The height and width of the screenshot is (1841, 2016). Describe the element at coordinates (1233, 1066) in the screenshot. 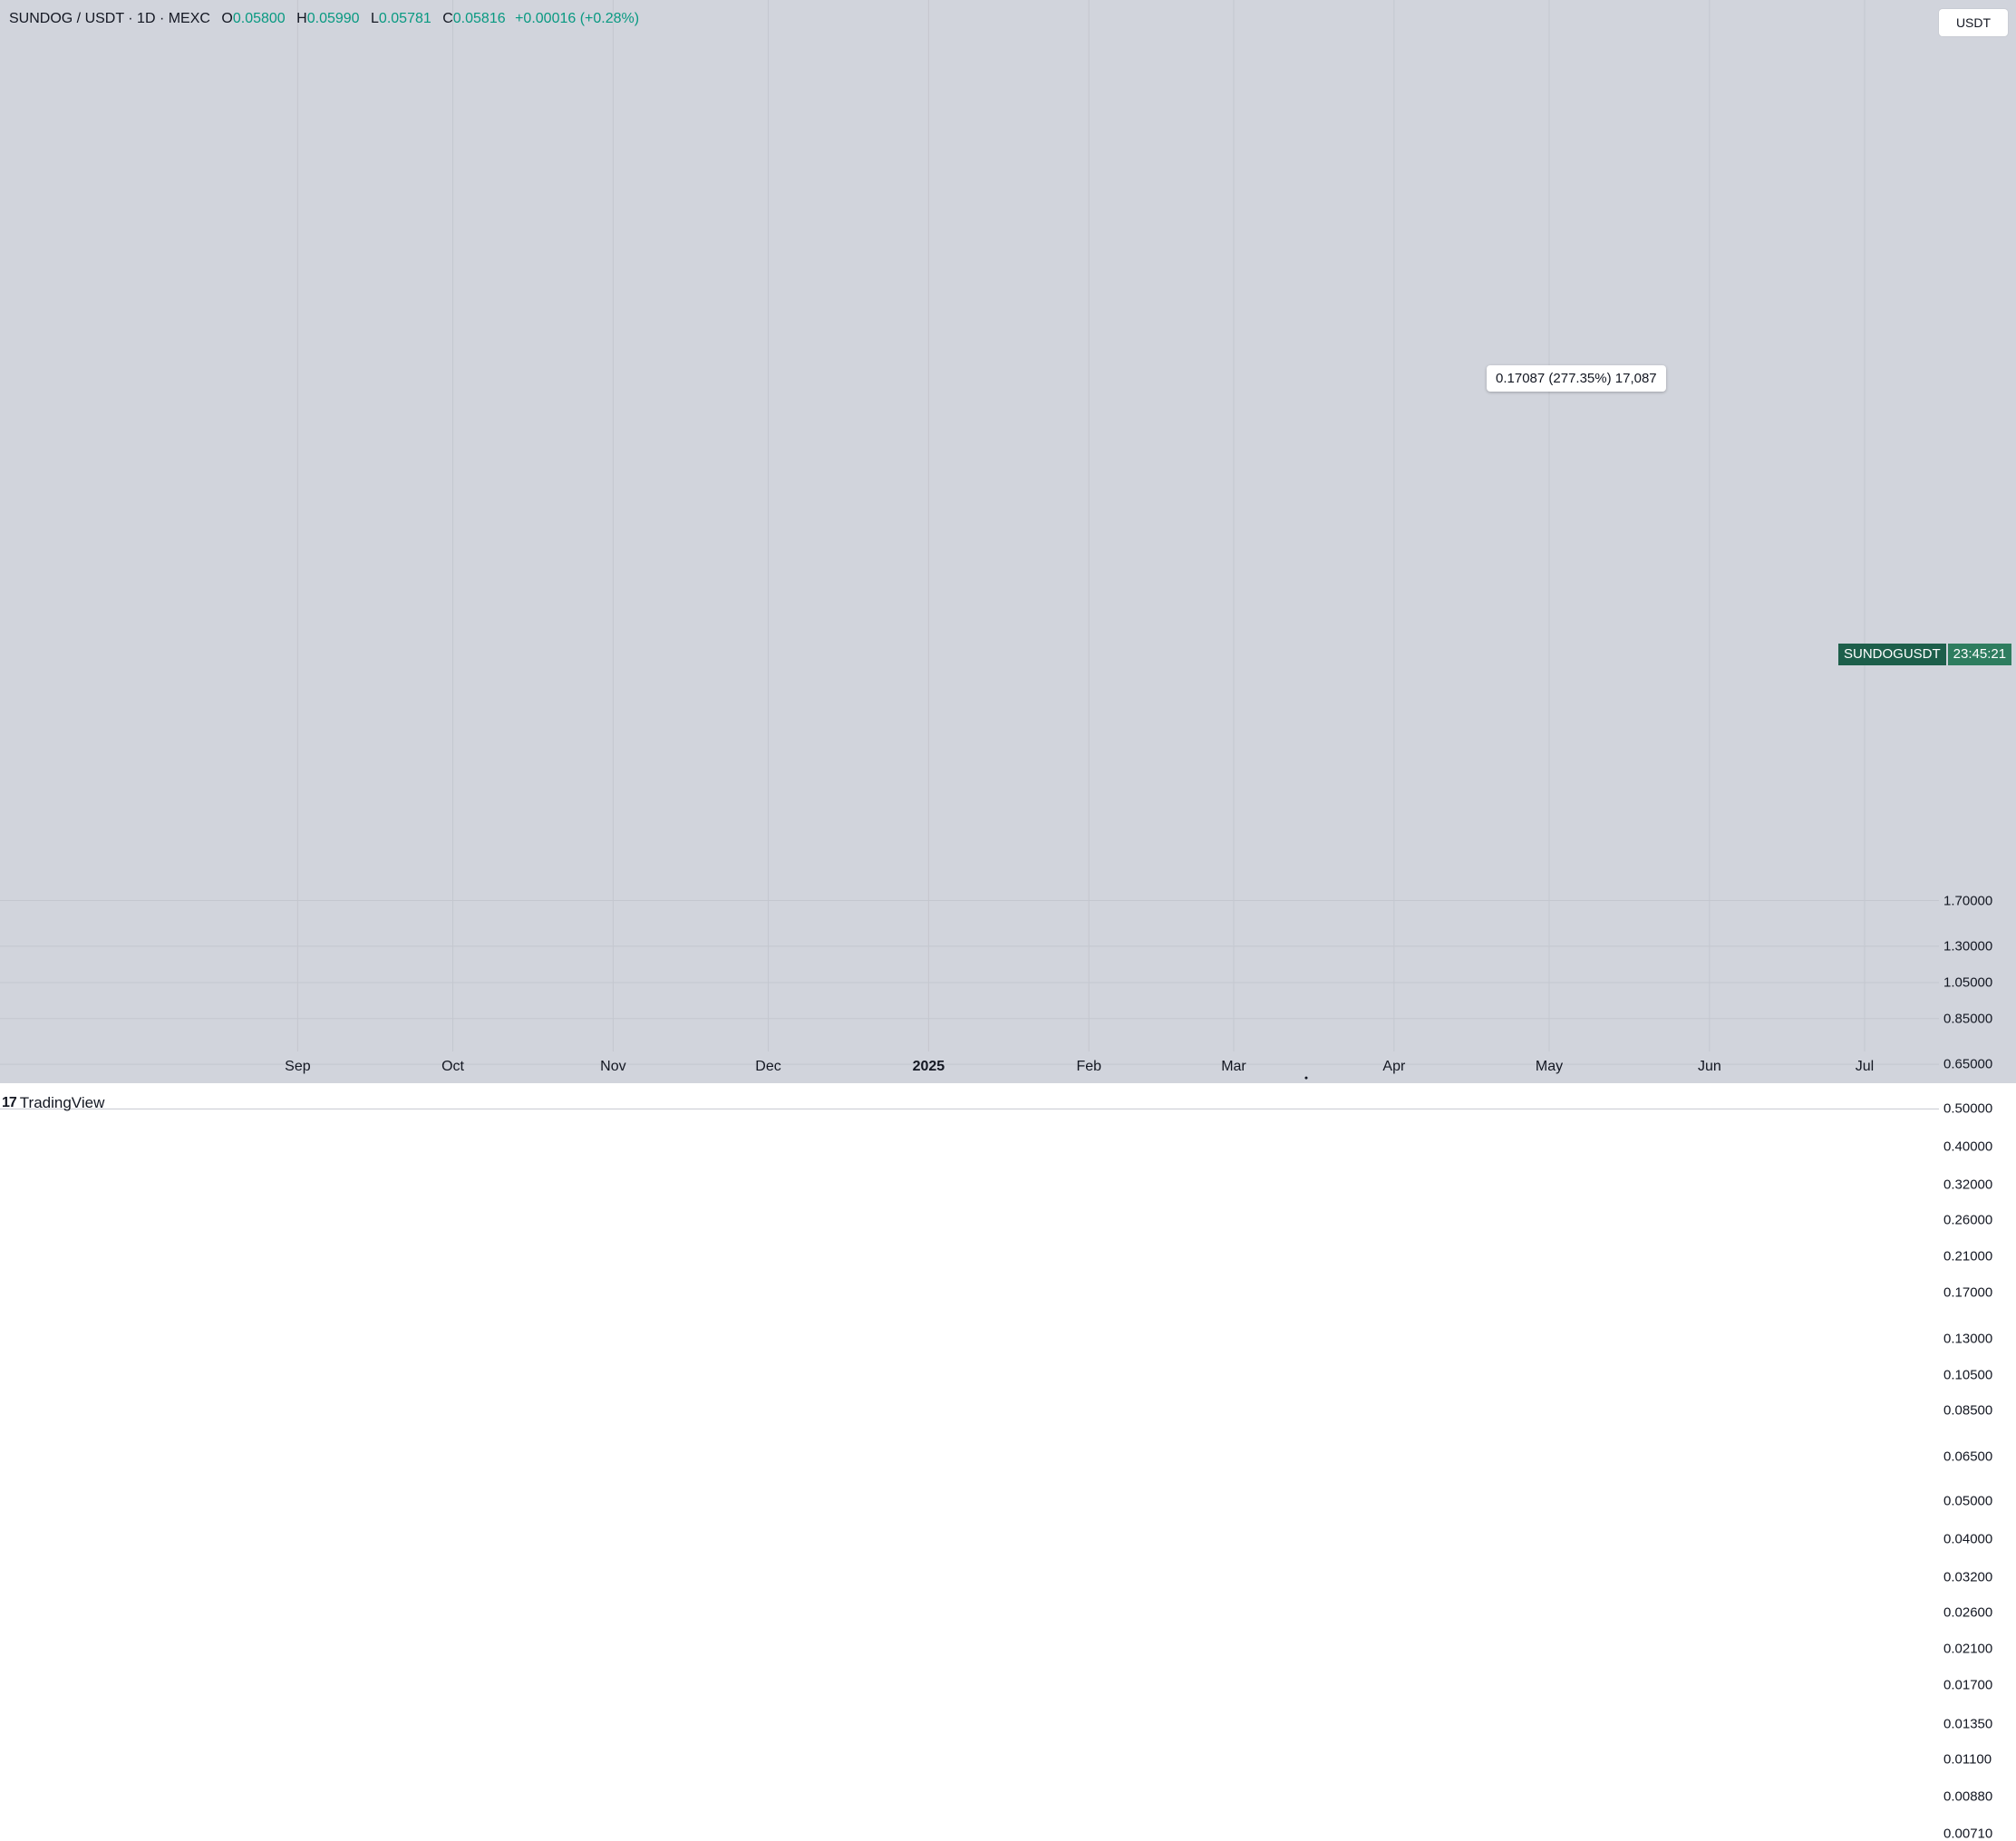

I see `time-tick-label: Mar` at that location.